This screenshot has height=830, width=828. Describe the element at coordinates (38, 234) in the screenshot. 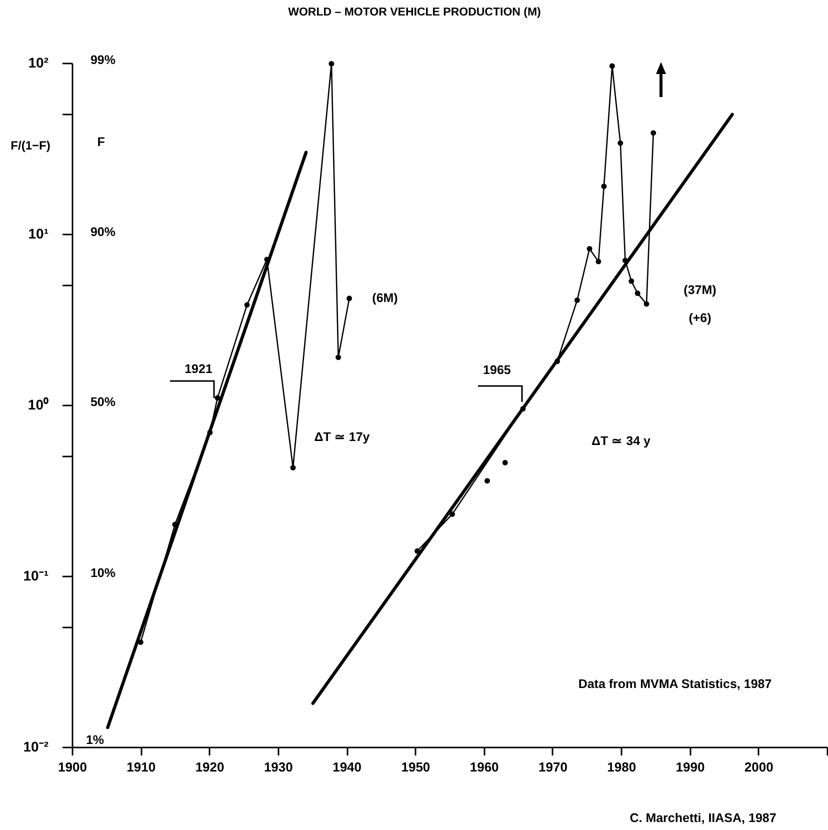

I see `y-tick-label: 10¹` at that location.